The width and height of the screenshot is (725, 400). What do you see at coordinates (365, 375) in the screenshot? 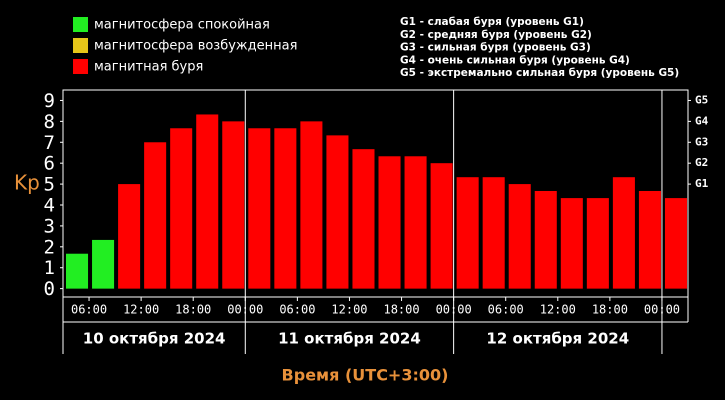
I see `x-axis-label: Время (UTC+3:00)` at bounding box center [365, 375].